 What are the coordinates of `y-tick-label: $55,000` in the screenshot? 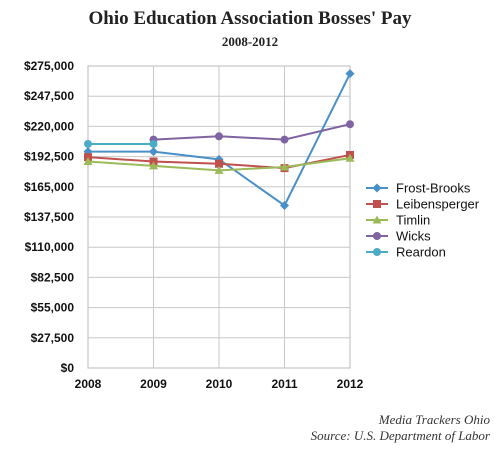 It's located at (53, 308).